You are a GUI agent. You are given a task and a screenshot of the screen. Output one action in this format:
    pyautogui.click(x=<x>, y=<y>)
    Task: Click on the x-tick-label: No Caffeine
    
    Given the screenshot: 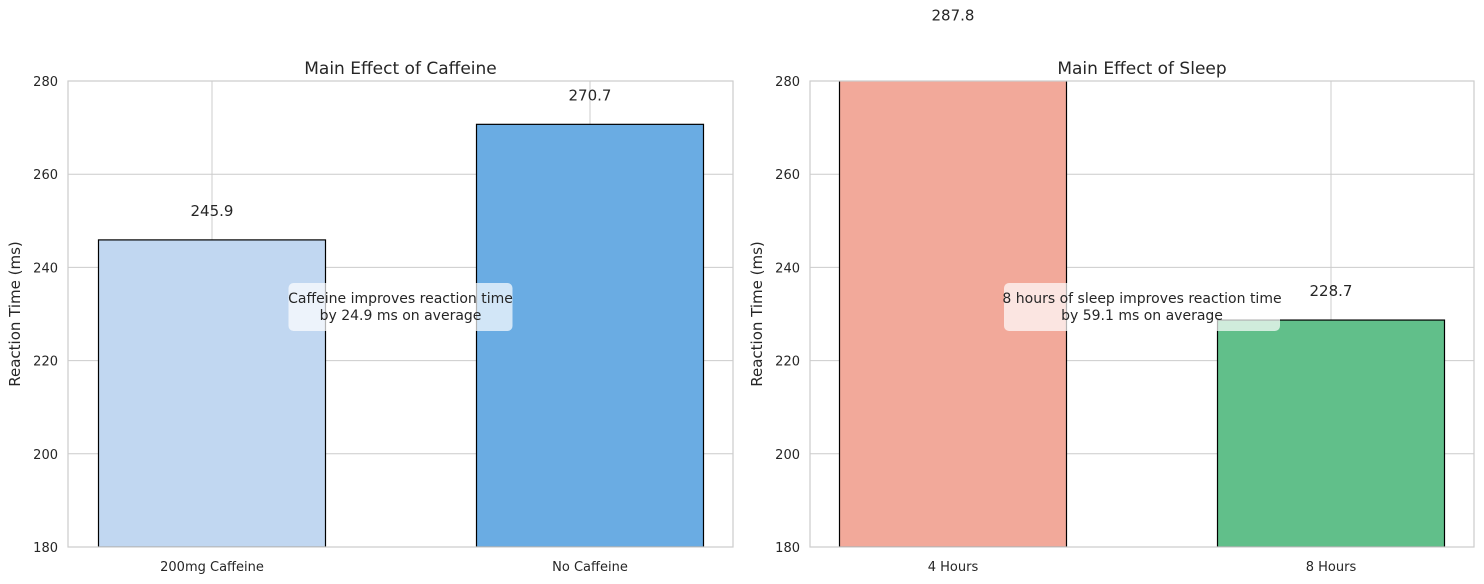 What is the action you would take?
    pyautogui.click(x=590, y=567)
    